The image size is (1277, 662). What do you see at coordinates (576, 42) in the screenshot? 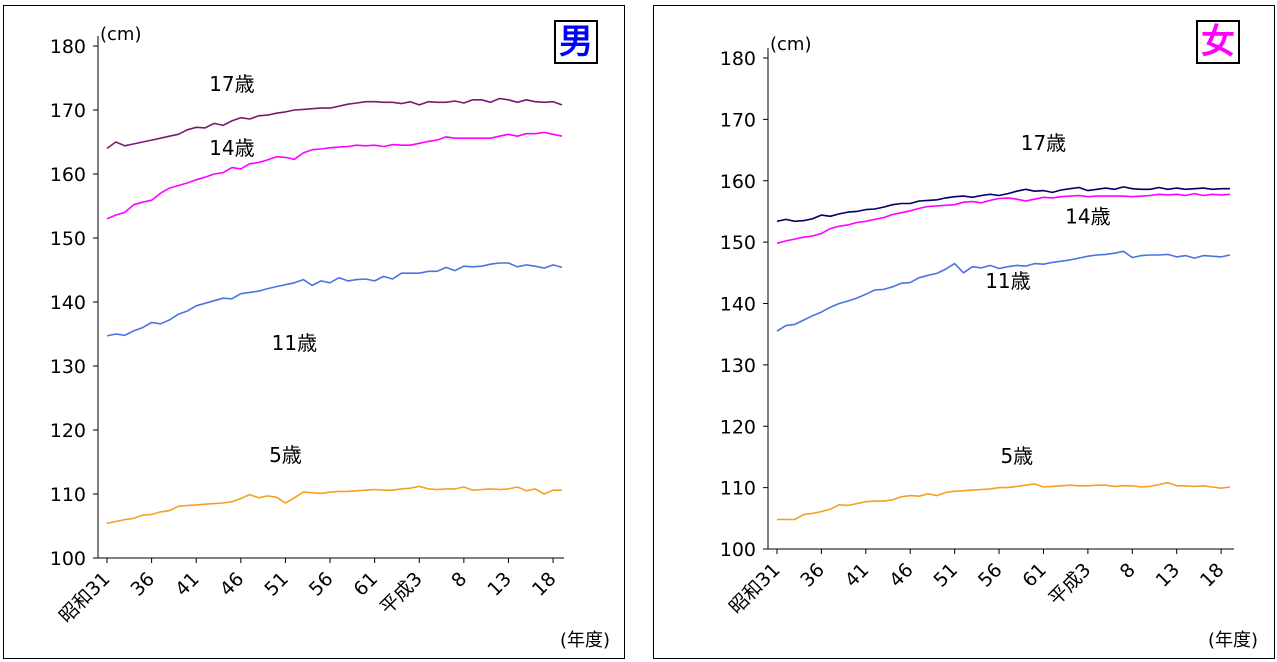
I see `badge-male: 男` at bounding box center [576, 42].